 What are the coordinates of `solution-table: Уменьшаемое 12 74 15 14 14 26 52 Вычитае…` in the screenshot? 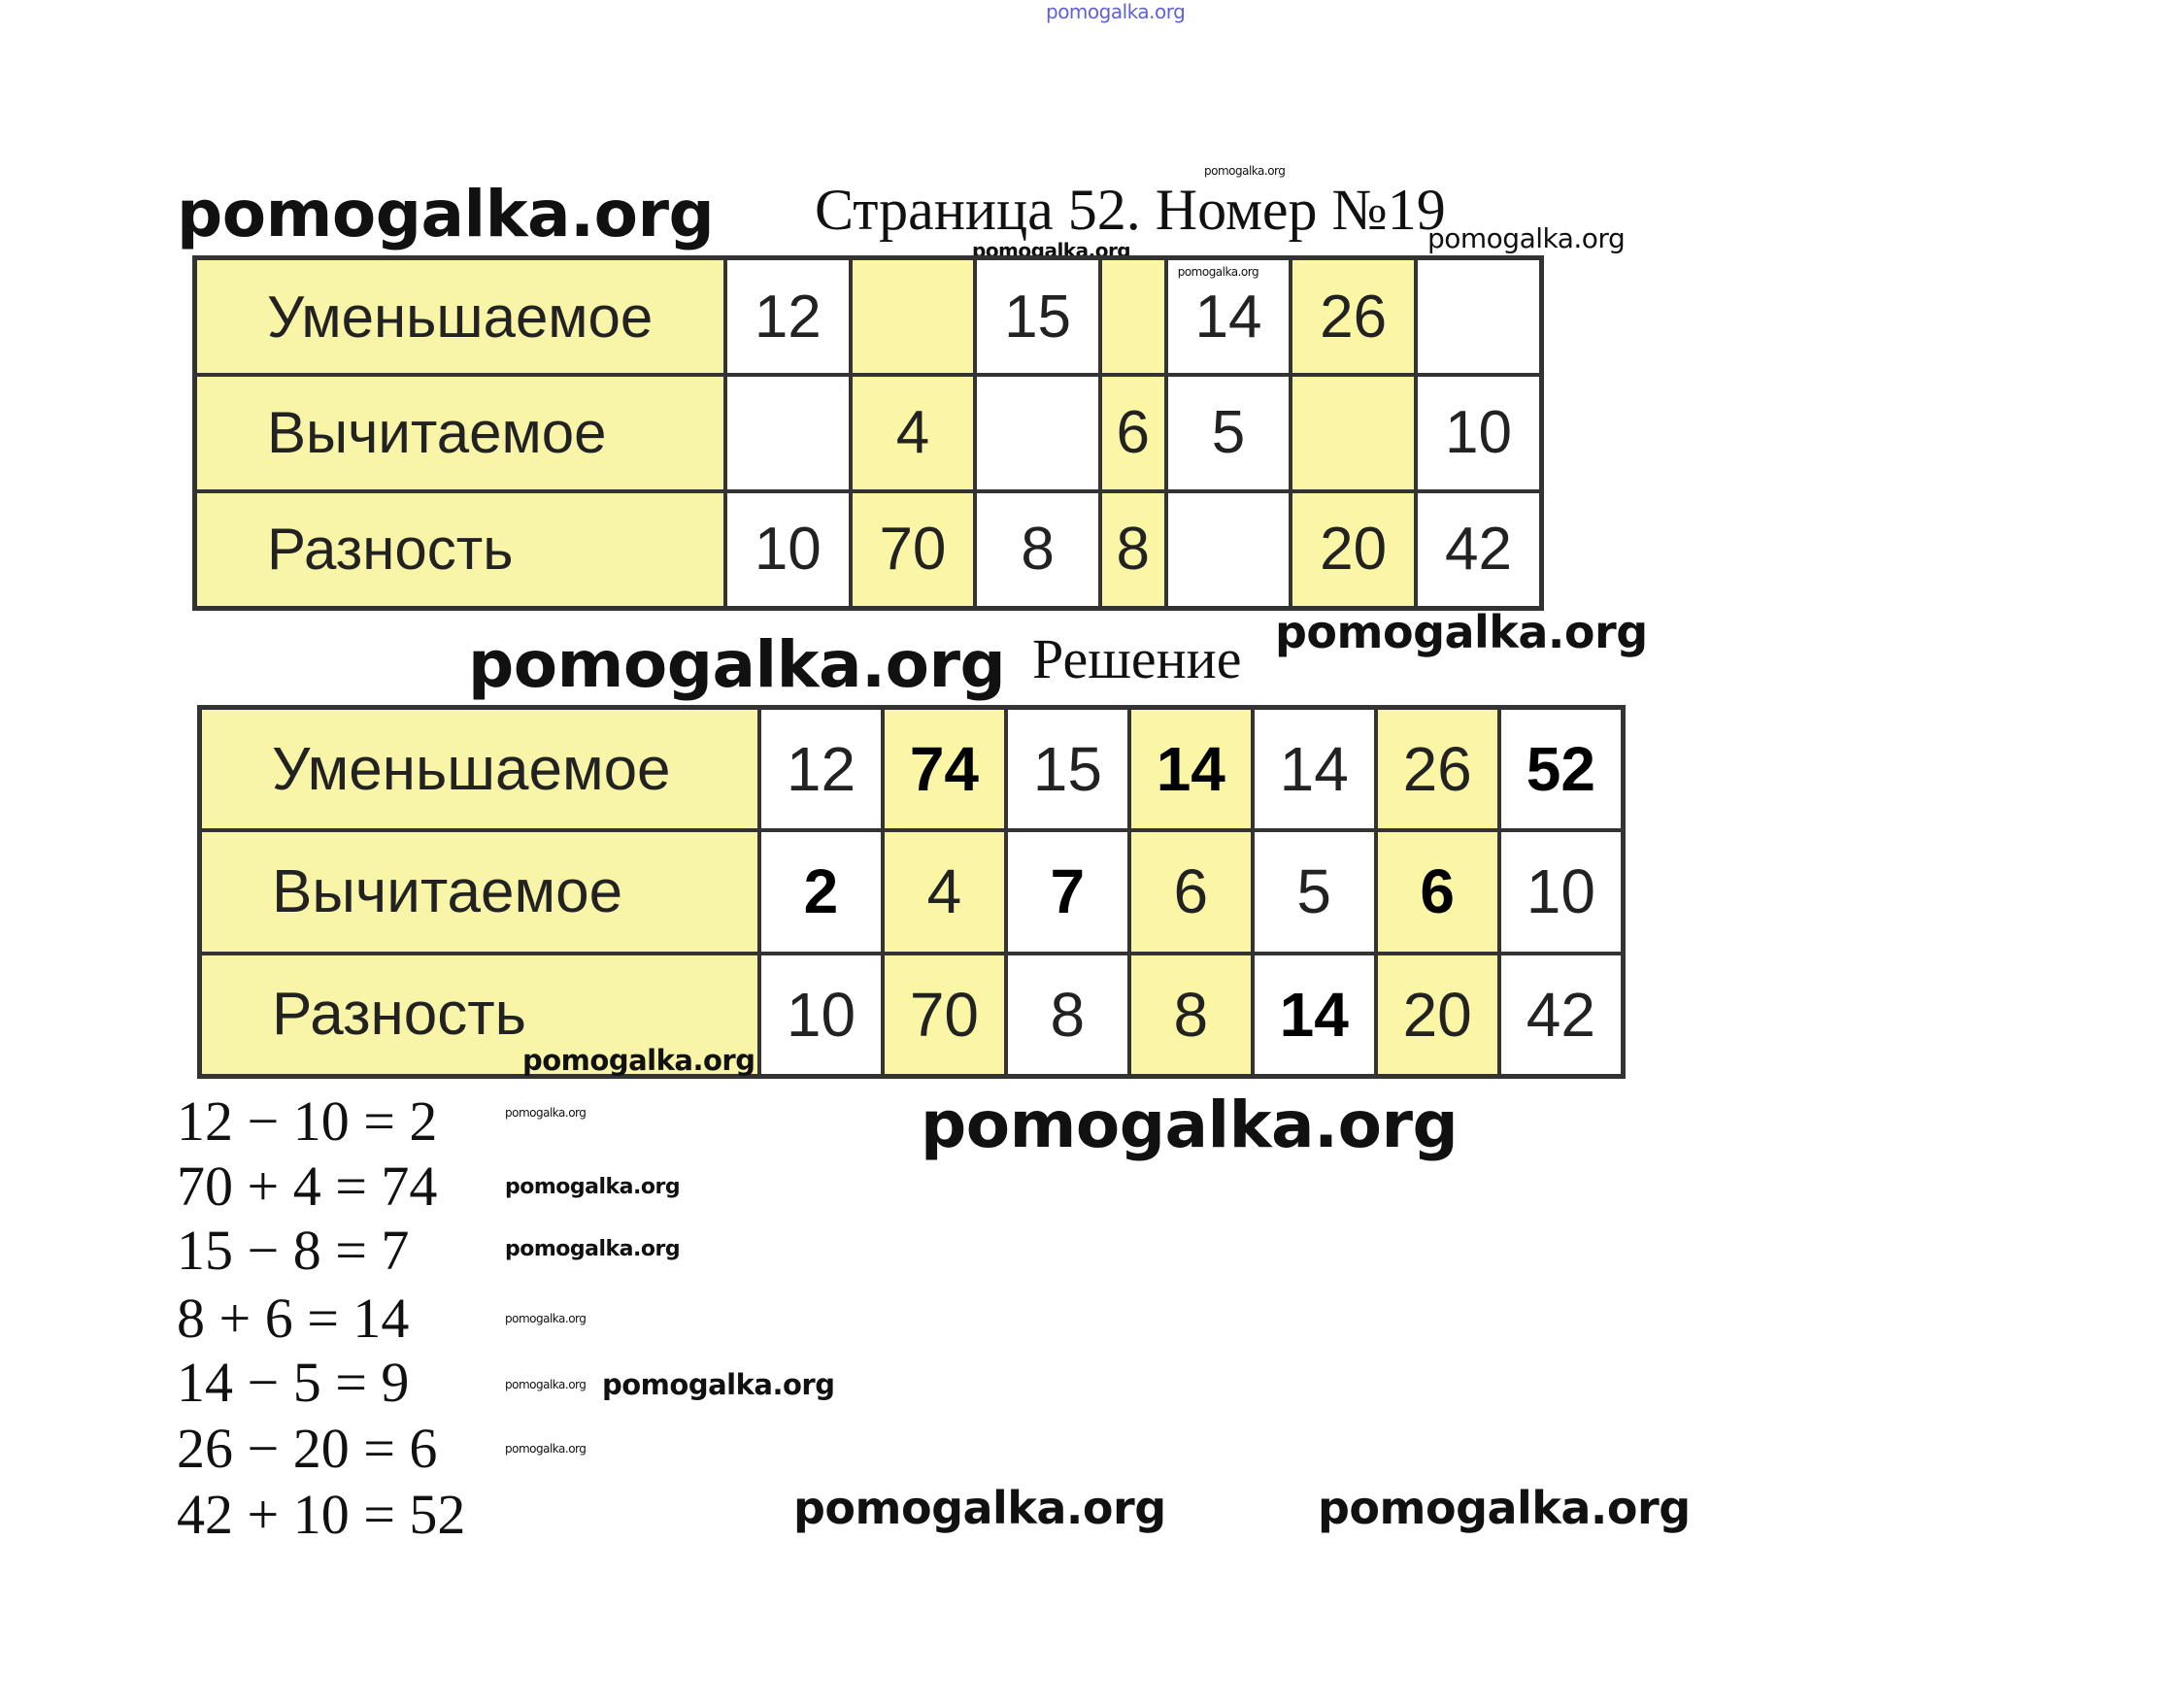 It's located at (912, 892).